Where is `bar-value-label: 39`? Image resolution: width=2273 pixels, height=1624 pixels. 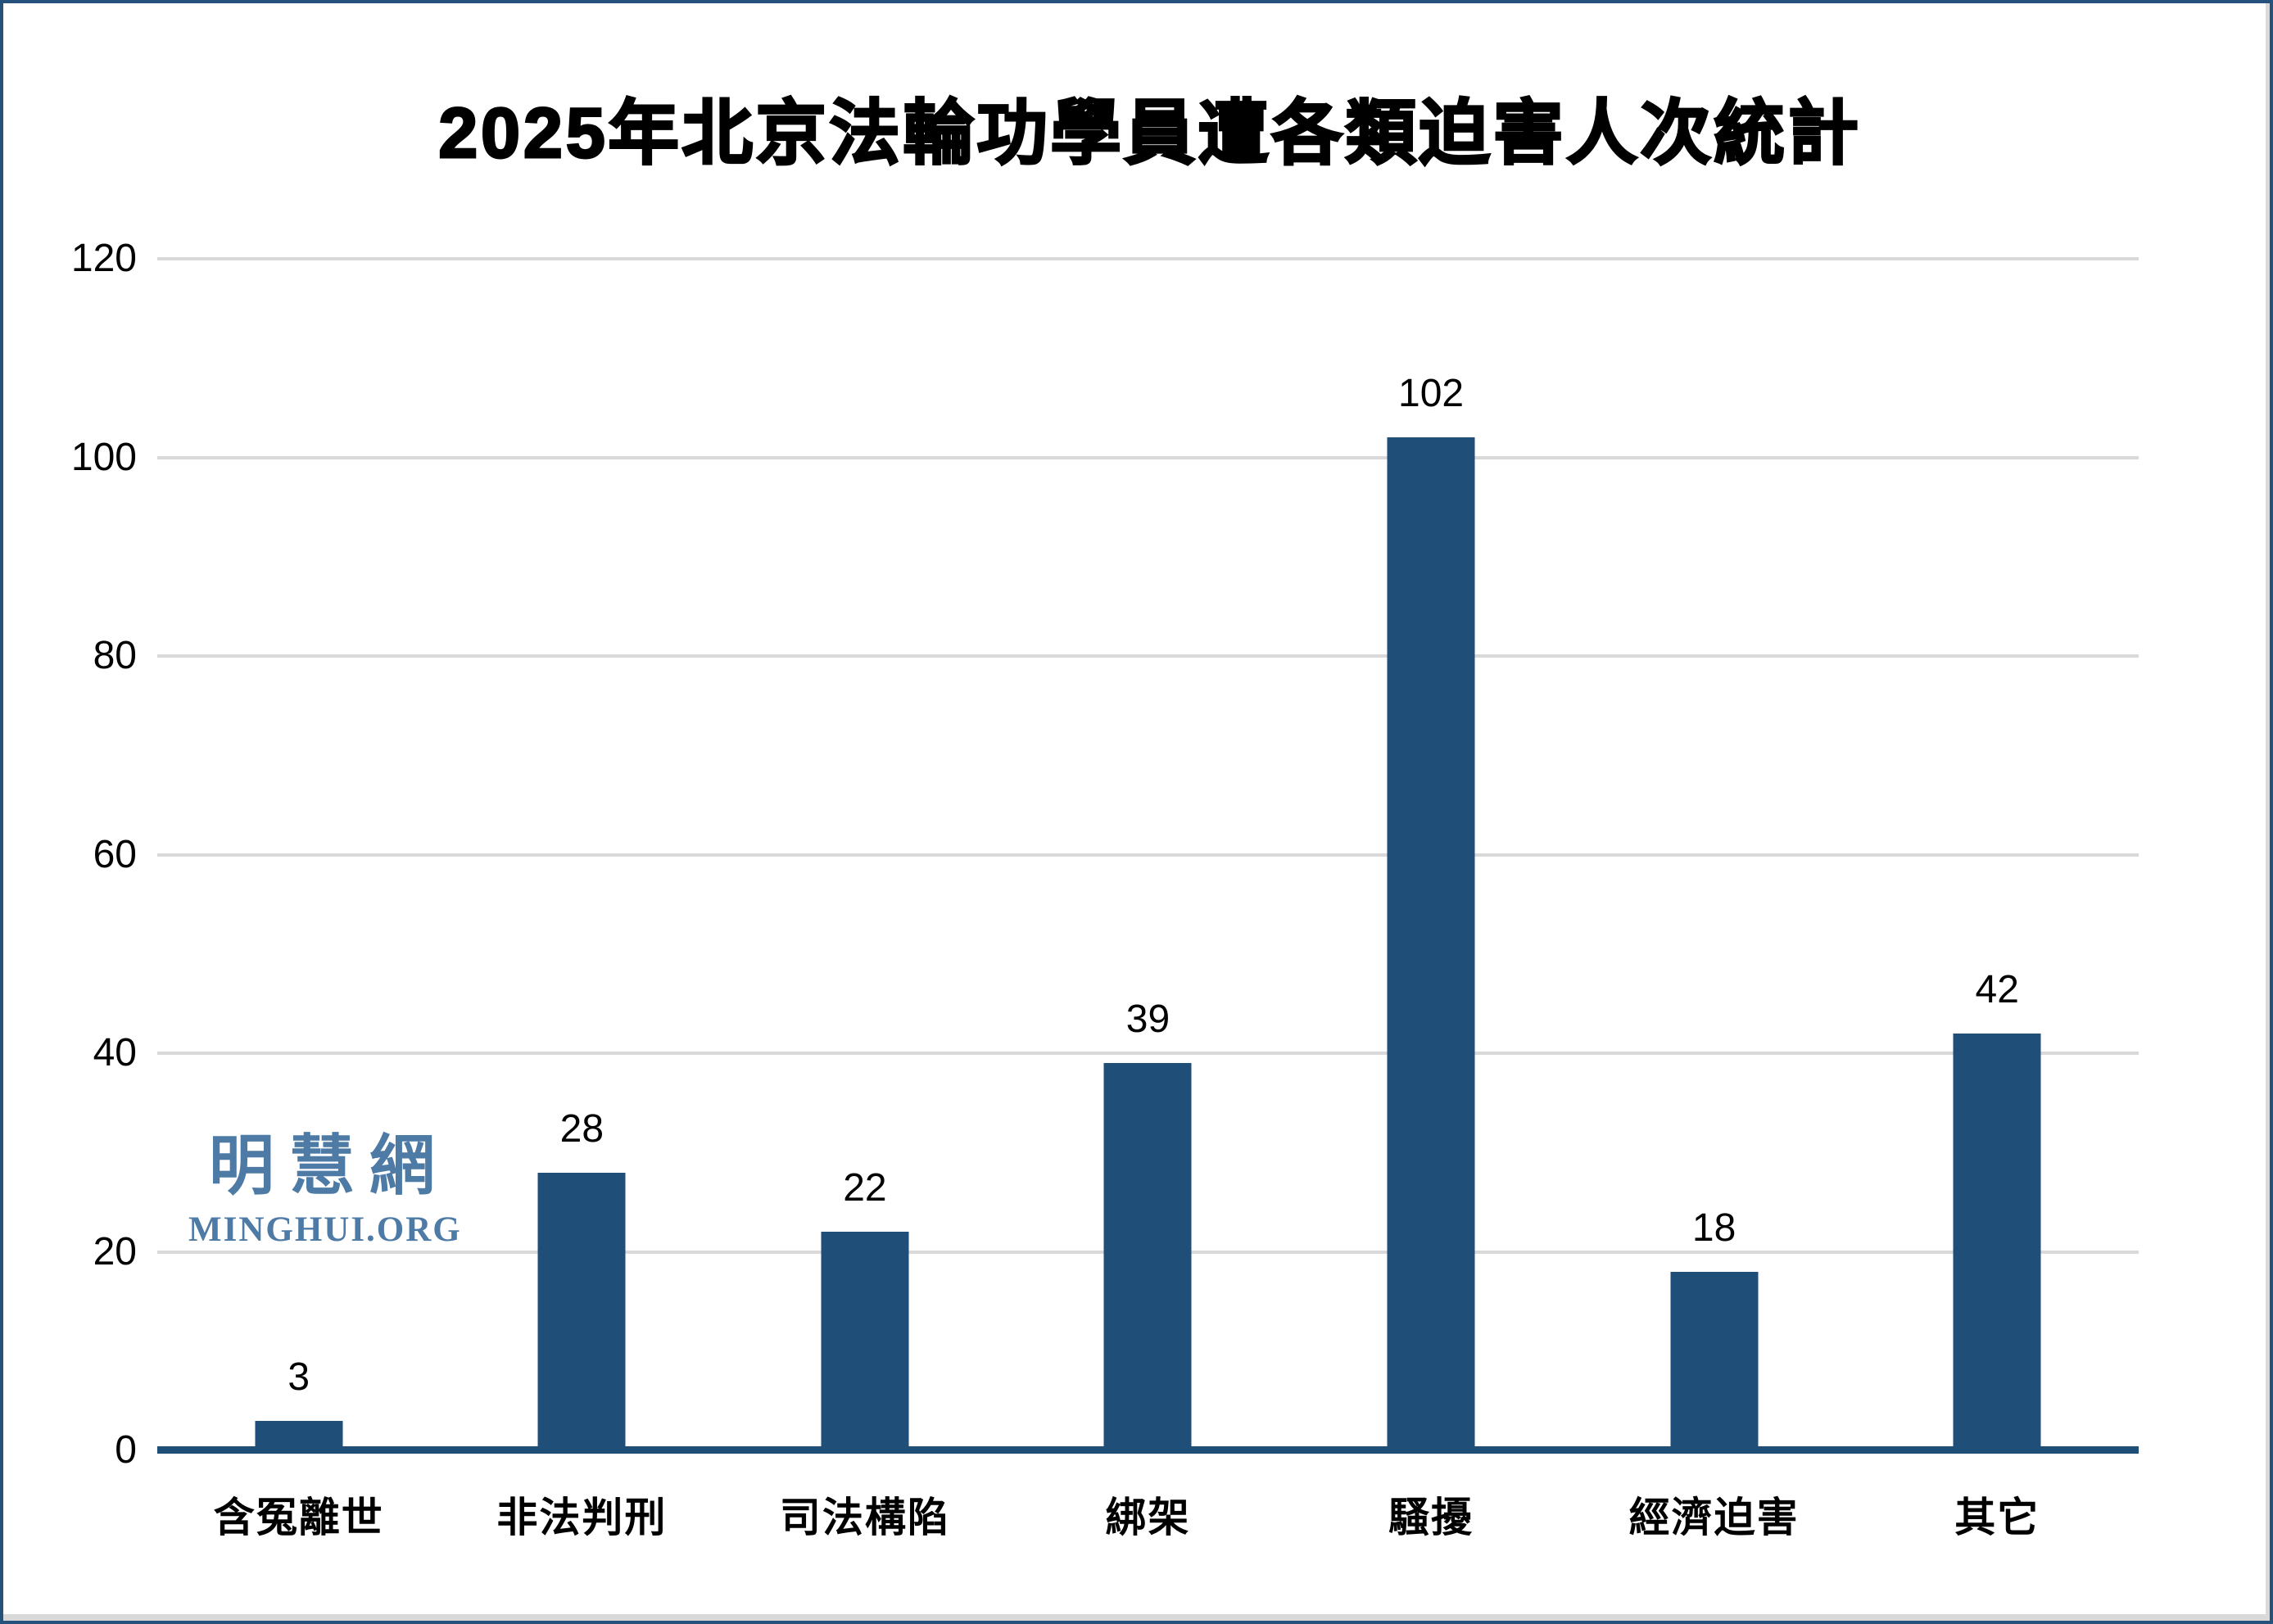 bar-value-label: 39 is located at coordinates (1147, 1020).